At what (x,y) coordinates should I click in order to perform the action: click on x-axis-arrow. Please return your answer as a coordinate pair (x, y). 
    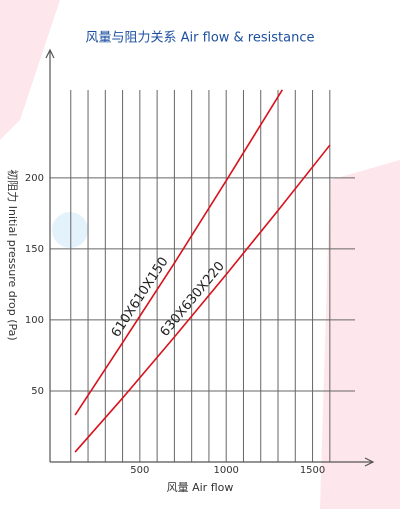
    Looking at the image, I should click on (369, 462).